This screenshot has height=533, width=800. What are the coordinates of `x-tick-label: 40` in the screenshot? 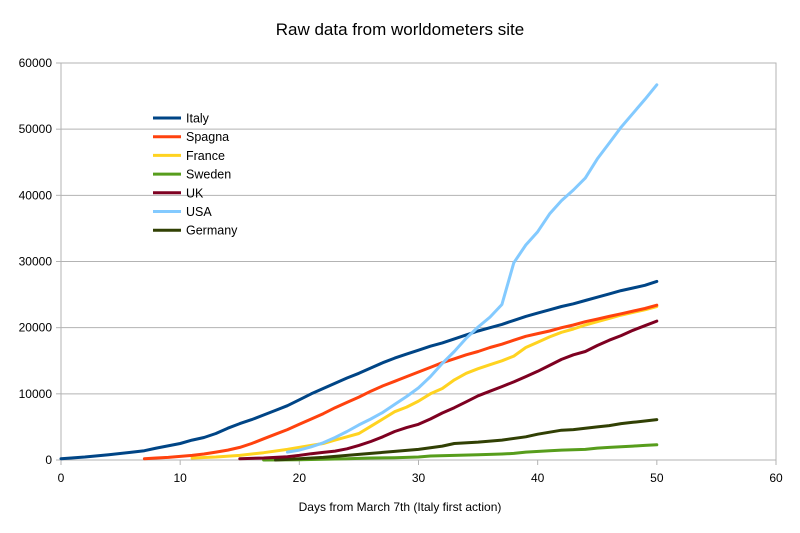 It's located at (538, 478).